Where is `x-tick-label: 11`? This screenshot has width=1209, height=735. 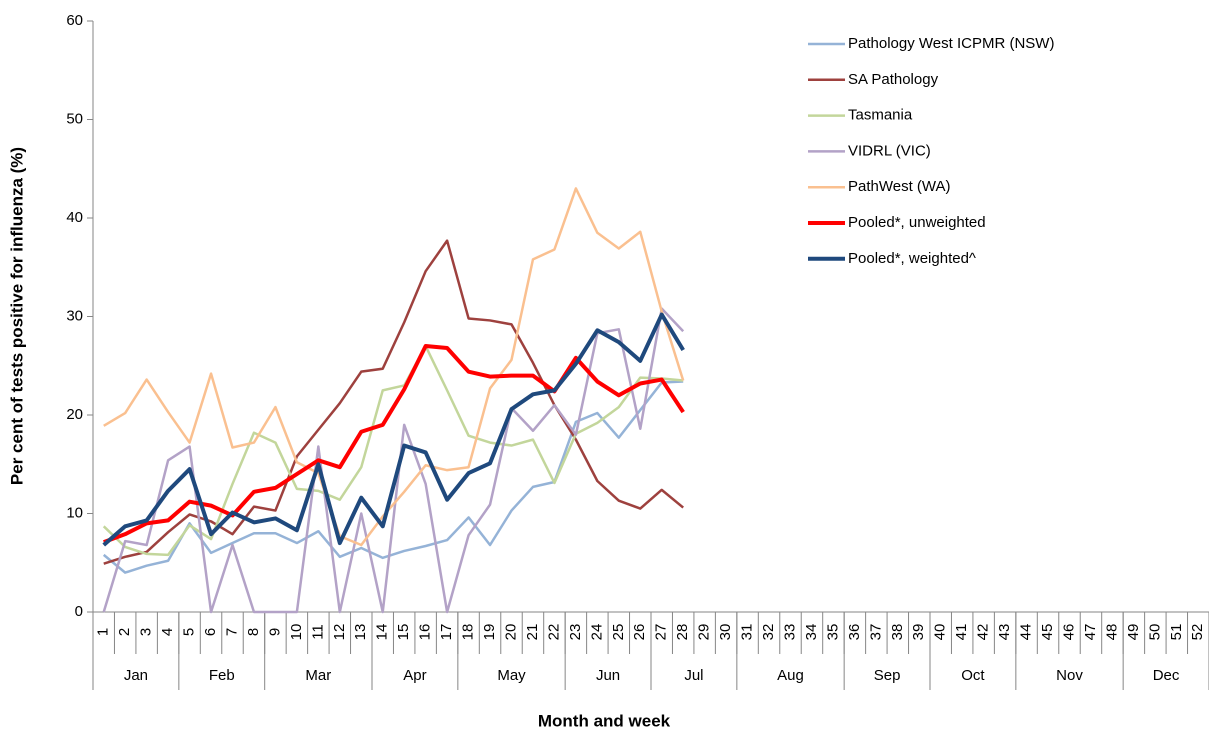 x-tick-label: 11 is located at coordinates (317, 632).